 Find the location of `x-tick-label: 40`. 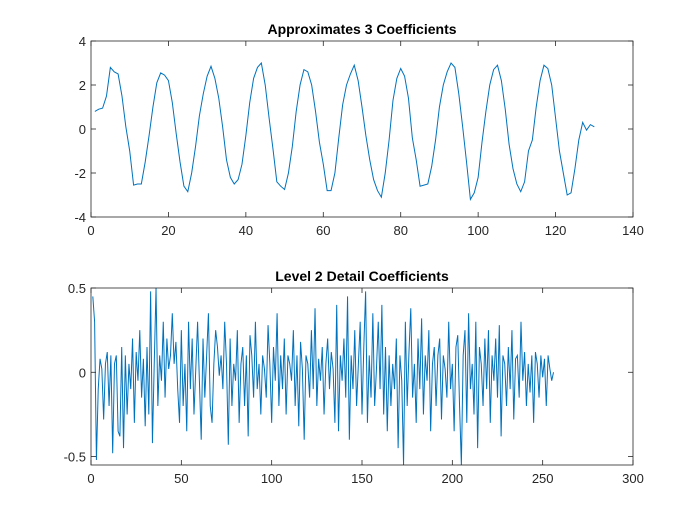

x-tick-label: 40 is located at coordinates (246, 230).